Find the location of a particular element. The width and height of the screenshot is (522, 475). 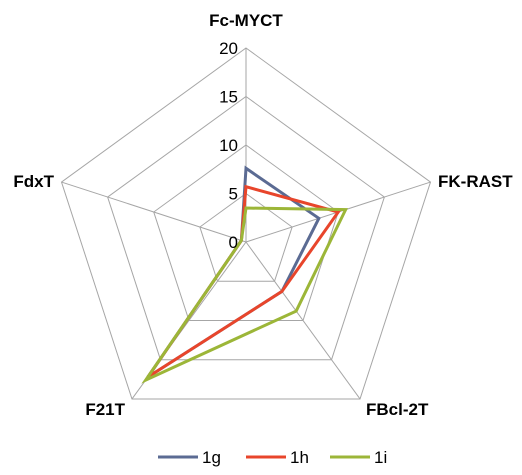

series-line-1i is located at coordinates (245, 295).